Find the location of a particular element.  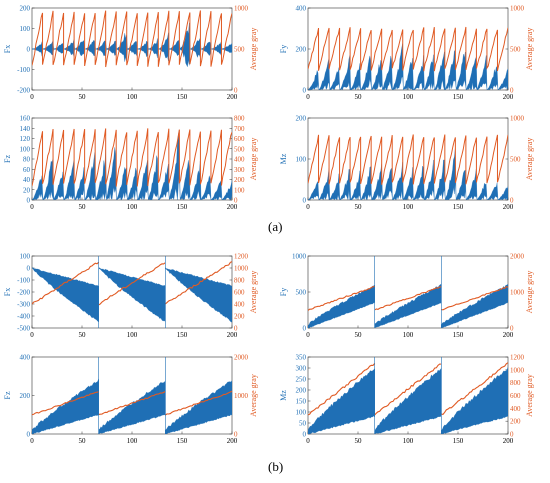

plot-frame is located at coordinates (408, 292).